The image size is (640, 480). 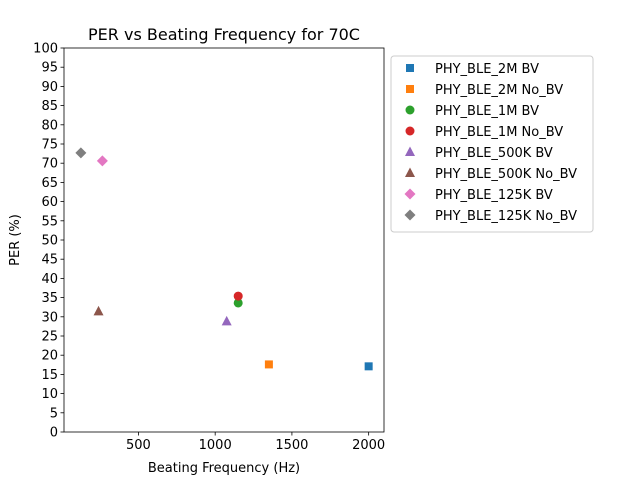 I want to click on y-tick-label: 95, so click(x=49, y=68).